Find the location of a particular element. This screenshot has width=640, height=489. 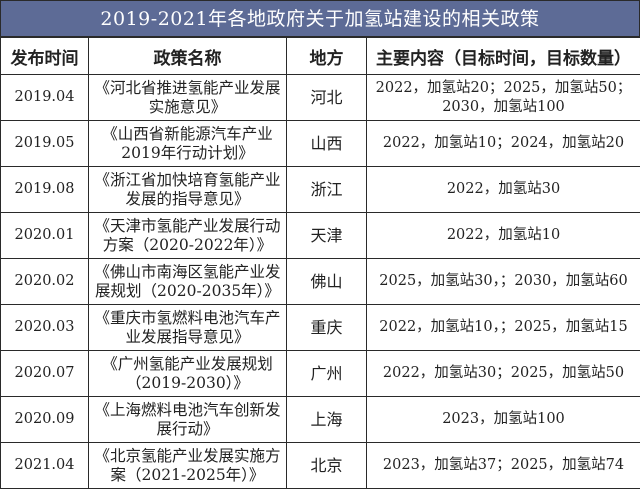

cell-content: 2022，加氢站10 is located at coordinates (503, 235).